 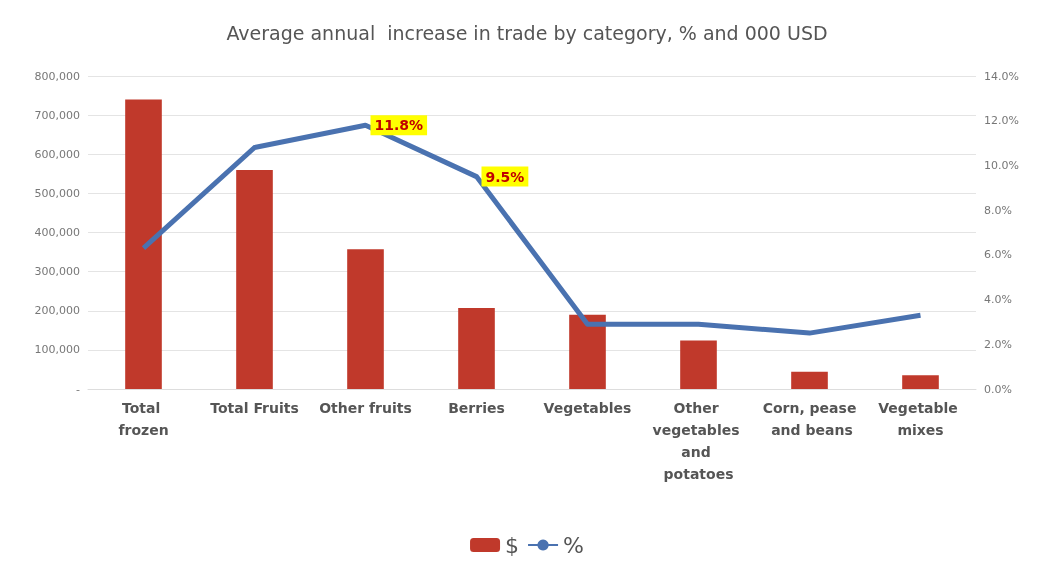 What do you see at coordinates (254, 408) in the screenshot?
I see `x-tick-label: Total Fruits` at bounding box center [254, 408].